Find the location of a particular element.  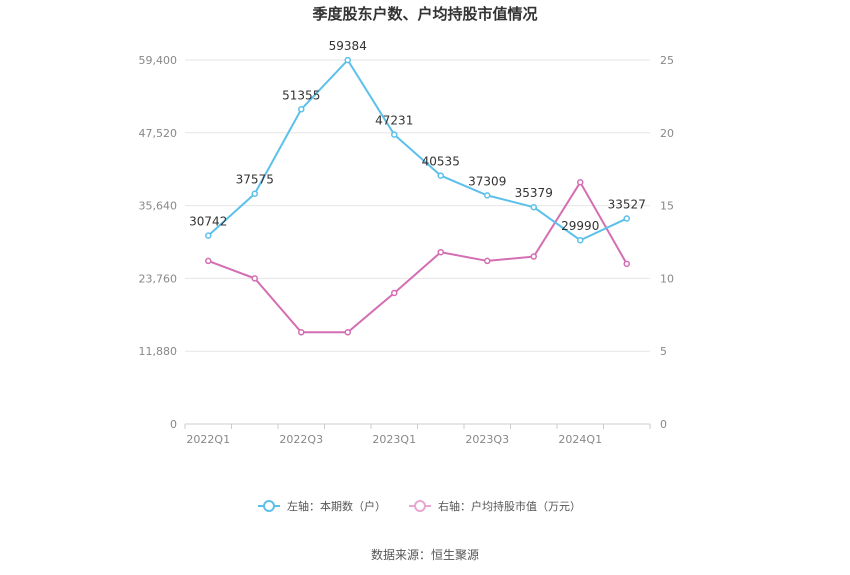

data-label: 37575 is located at coordinates (255, 180).